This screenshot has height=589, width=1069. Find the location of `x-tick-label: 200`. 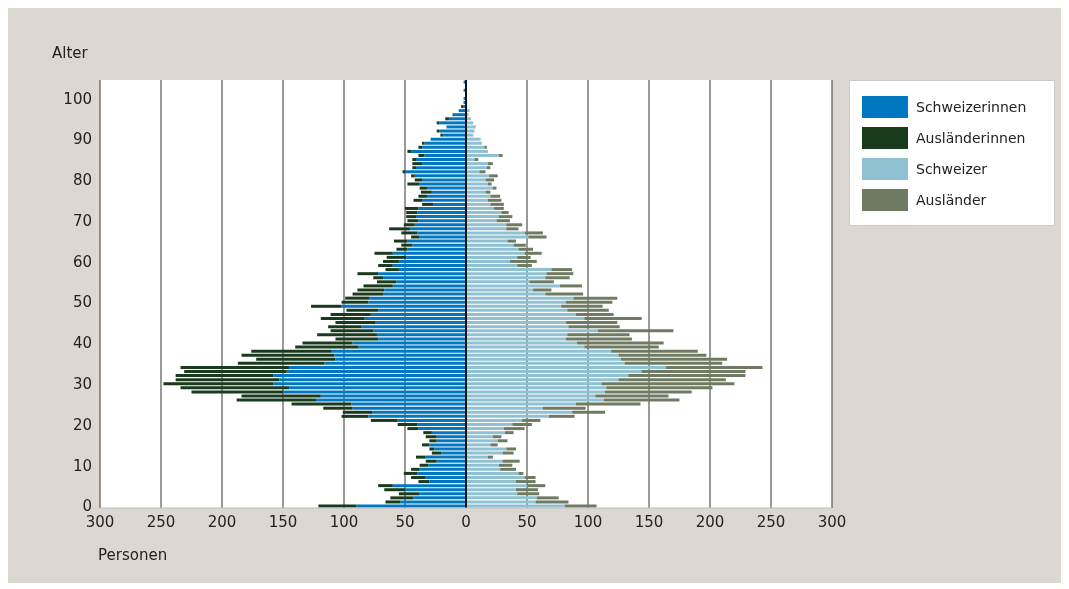

x-tick-label: 200 is located at coordinates (710, 521).